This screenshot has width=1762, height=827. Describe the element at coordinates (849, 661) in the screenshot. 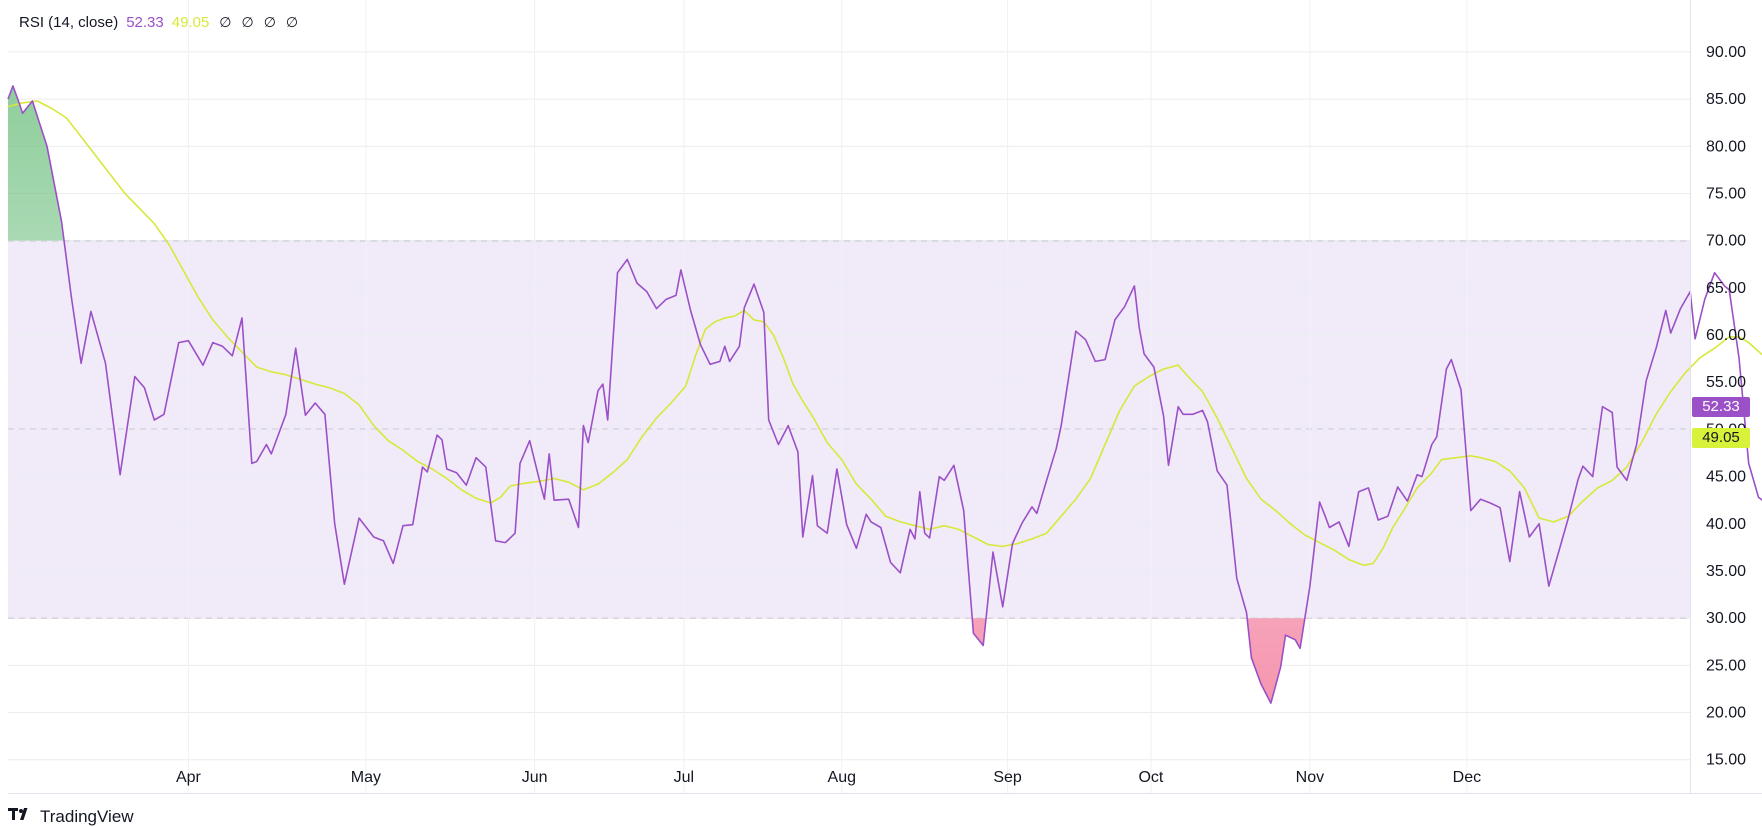

I see `oversold-fill` at that location.